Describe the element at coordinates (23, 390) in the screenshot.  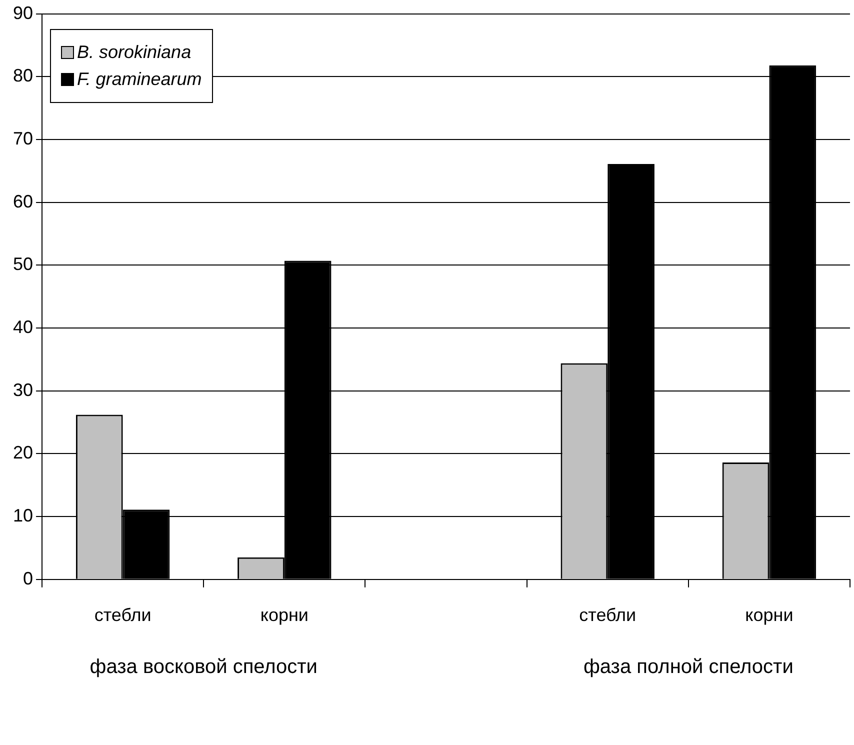
I see `y-tick-label: 30` at that location.